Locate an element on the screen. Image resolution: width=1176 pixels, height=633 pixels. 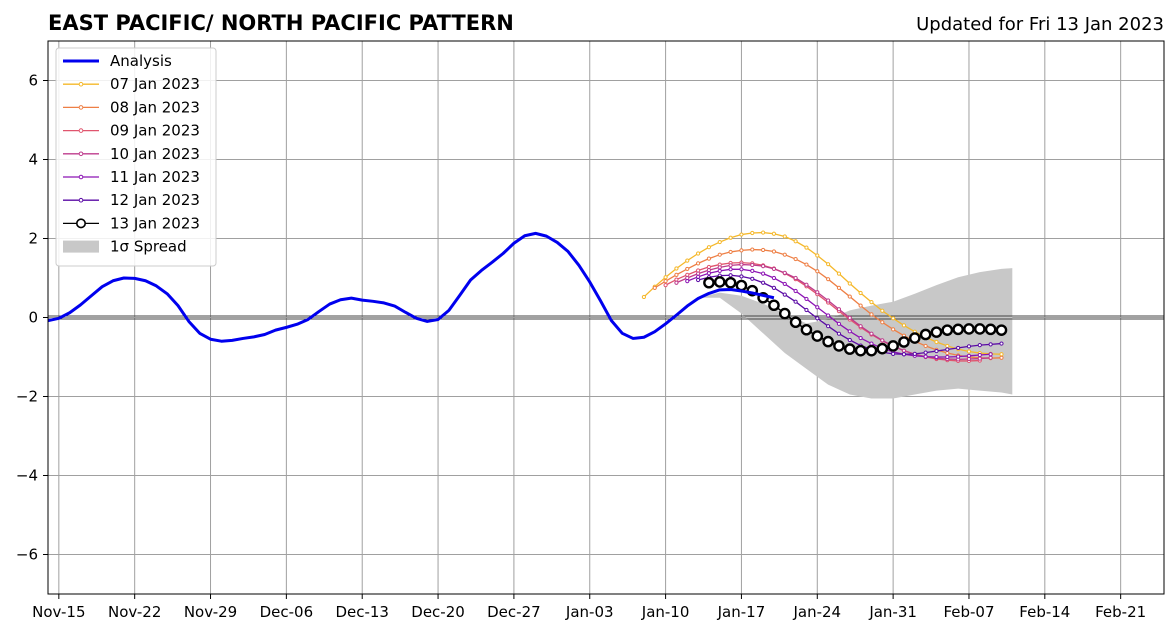
legend-item: 1σ Spread is located at coordinates (125, 247).